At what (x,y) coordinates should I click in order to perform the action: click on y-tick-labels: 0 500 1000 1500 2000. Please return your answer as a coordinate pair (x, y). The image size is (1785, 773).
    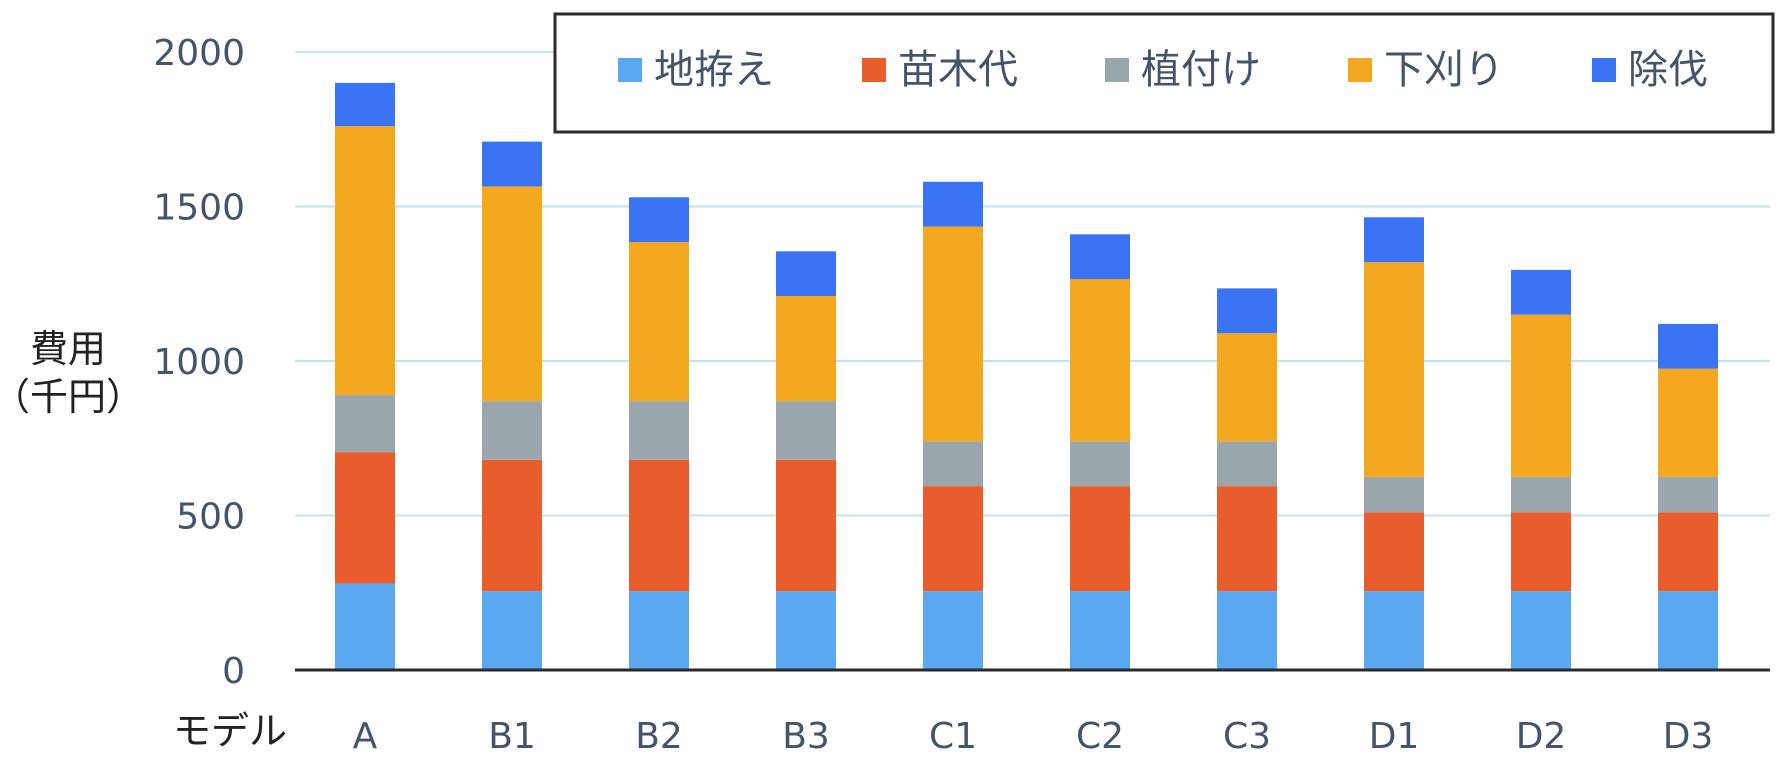
    Looking at the image, I should click on (199, 362).